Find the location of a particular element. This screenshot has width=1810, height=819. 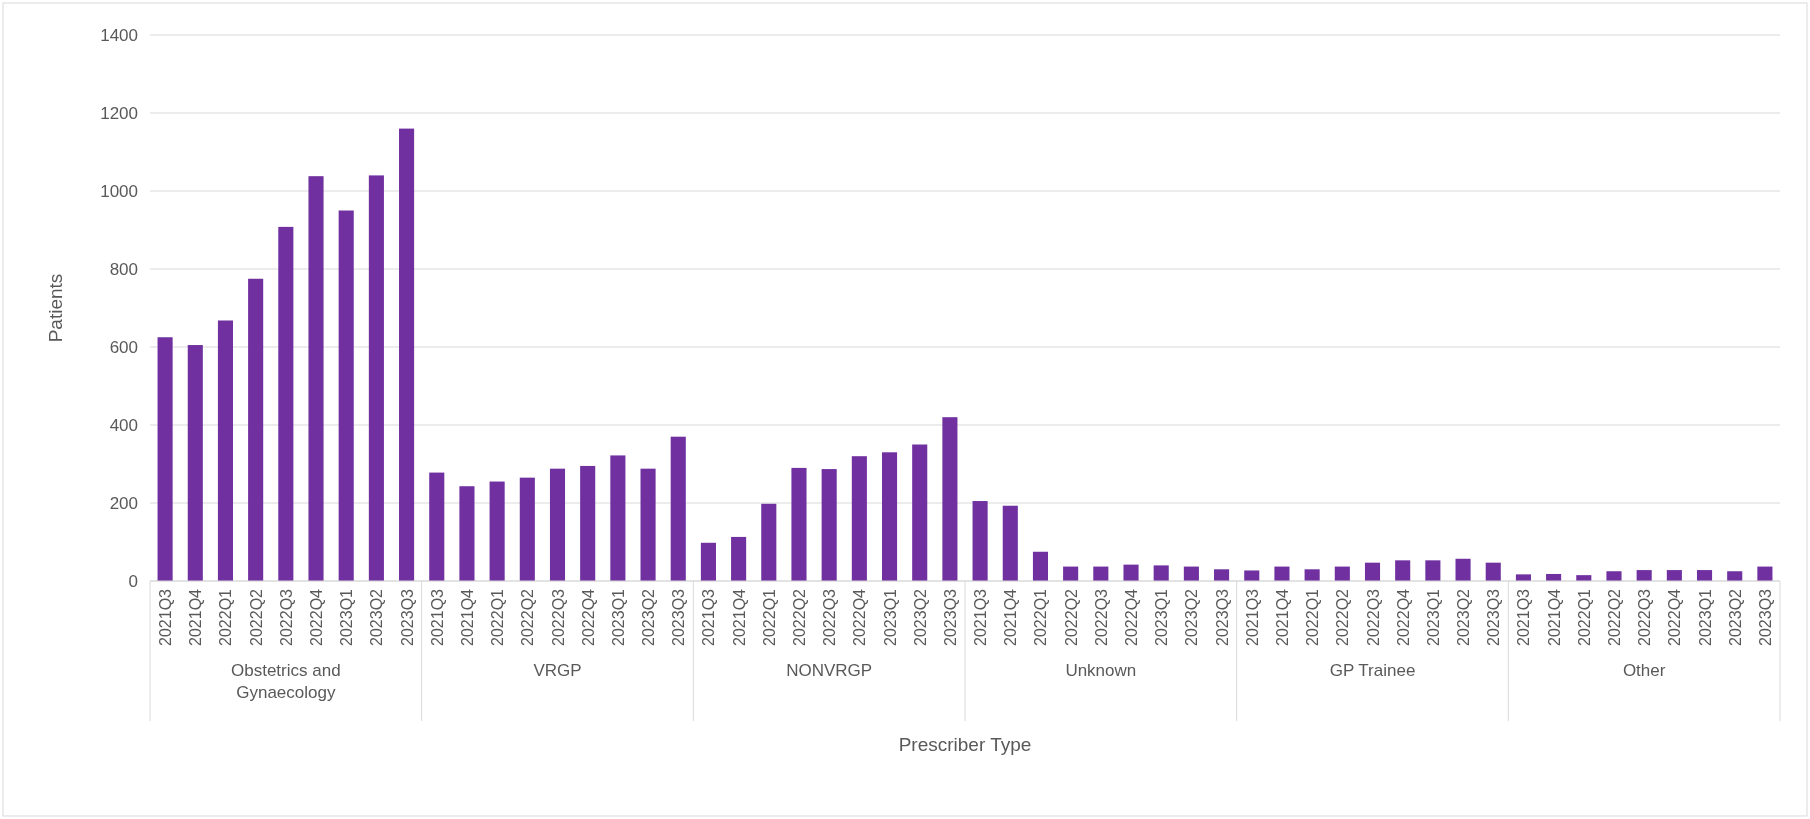

y-axis-title: Patients is located at coordinates (55, 308).